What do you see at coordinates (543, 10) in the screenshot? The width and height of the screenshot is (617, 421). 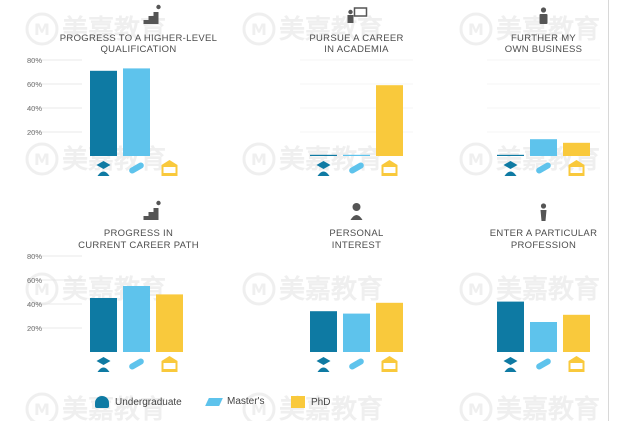 I see `businessman-icon` at bounding box center [543, 10].